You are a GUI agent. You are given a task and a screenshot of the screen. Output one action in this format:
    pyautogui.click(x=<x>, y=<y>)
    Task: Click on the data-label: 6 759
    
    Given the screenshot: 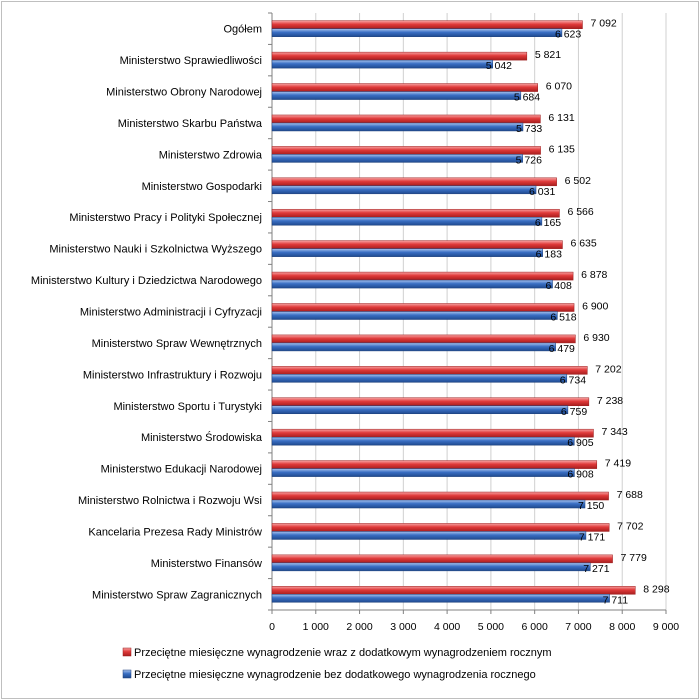 What is the action you would take?
    pyautogui.click(x=574, y=412)
    